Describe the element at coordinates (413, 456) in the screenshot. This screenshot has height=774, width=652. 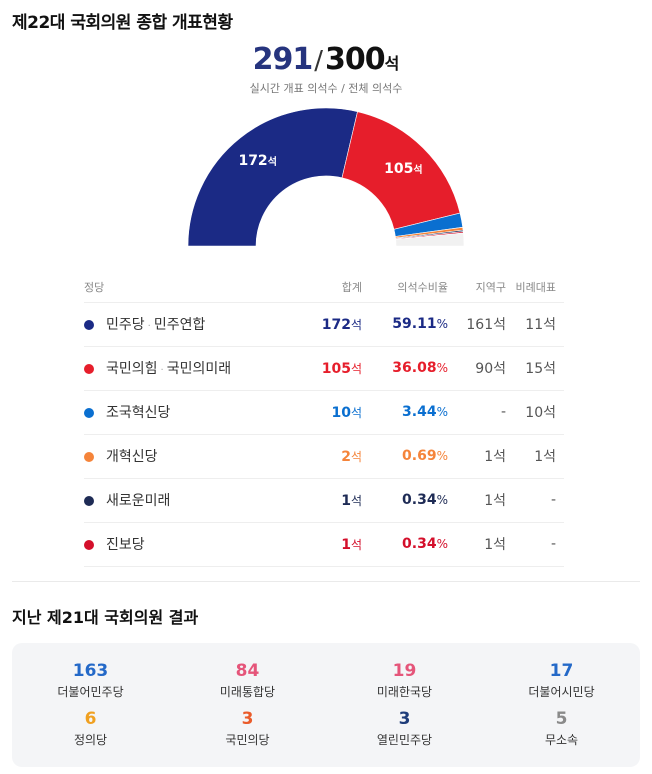
I see `seat-ratio-cell: 0.69%` at that location.